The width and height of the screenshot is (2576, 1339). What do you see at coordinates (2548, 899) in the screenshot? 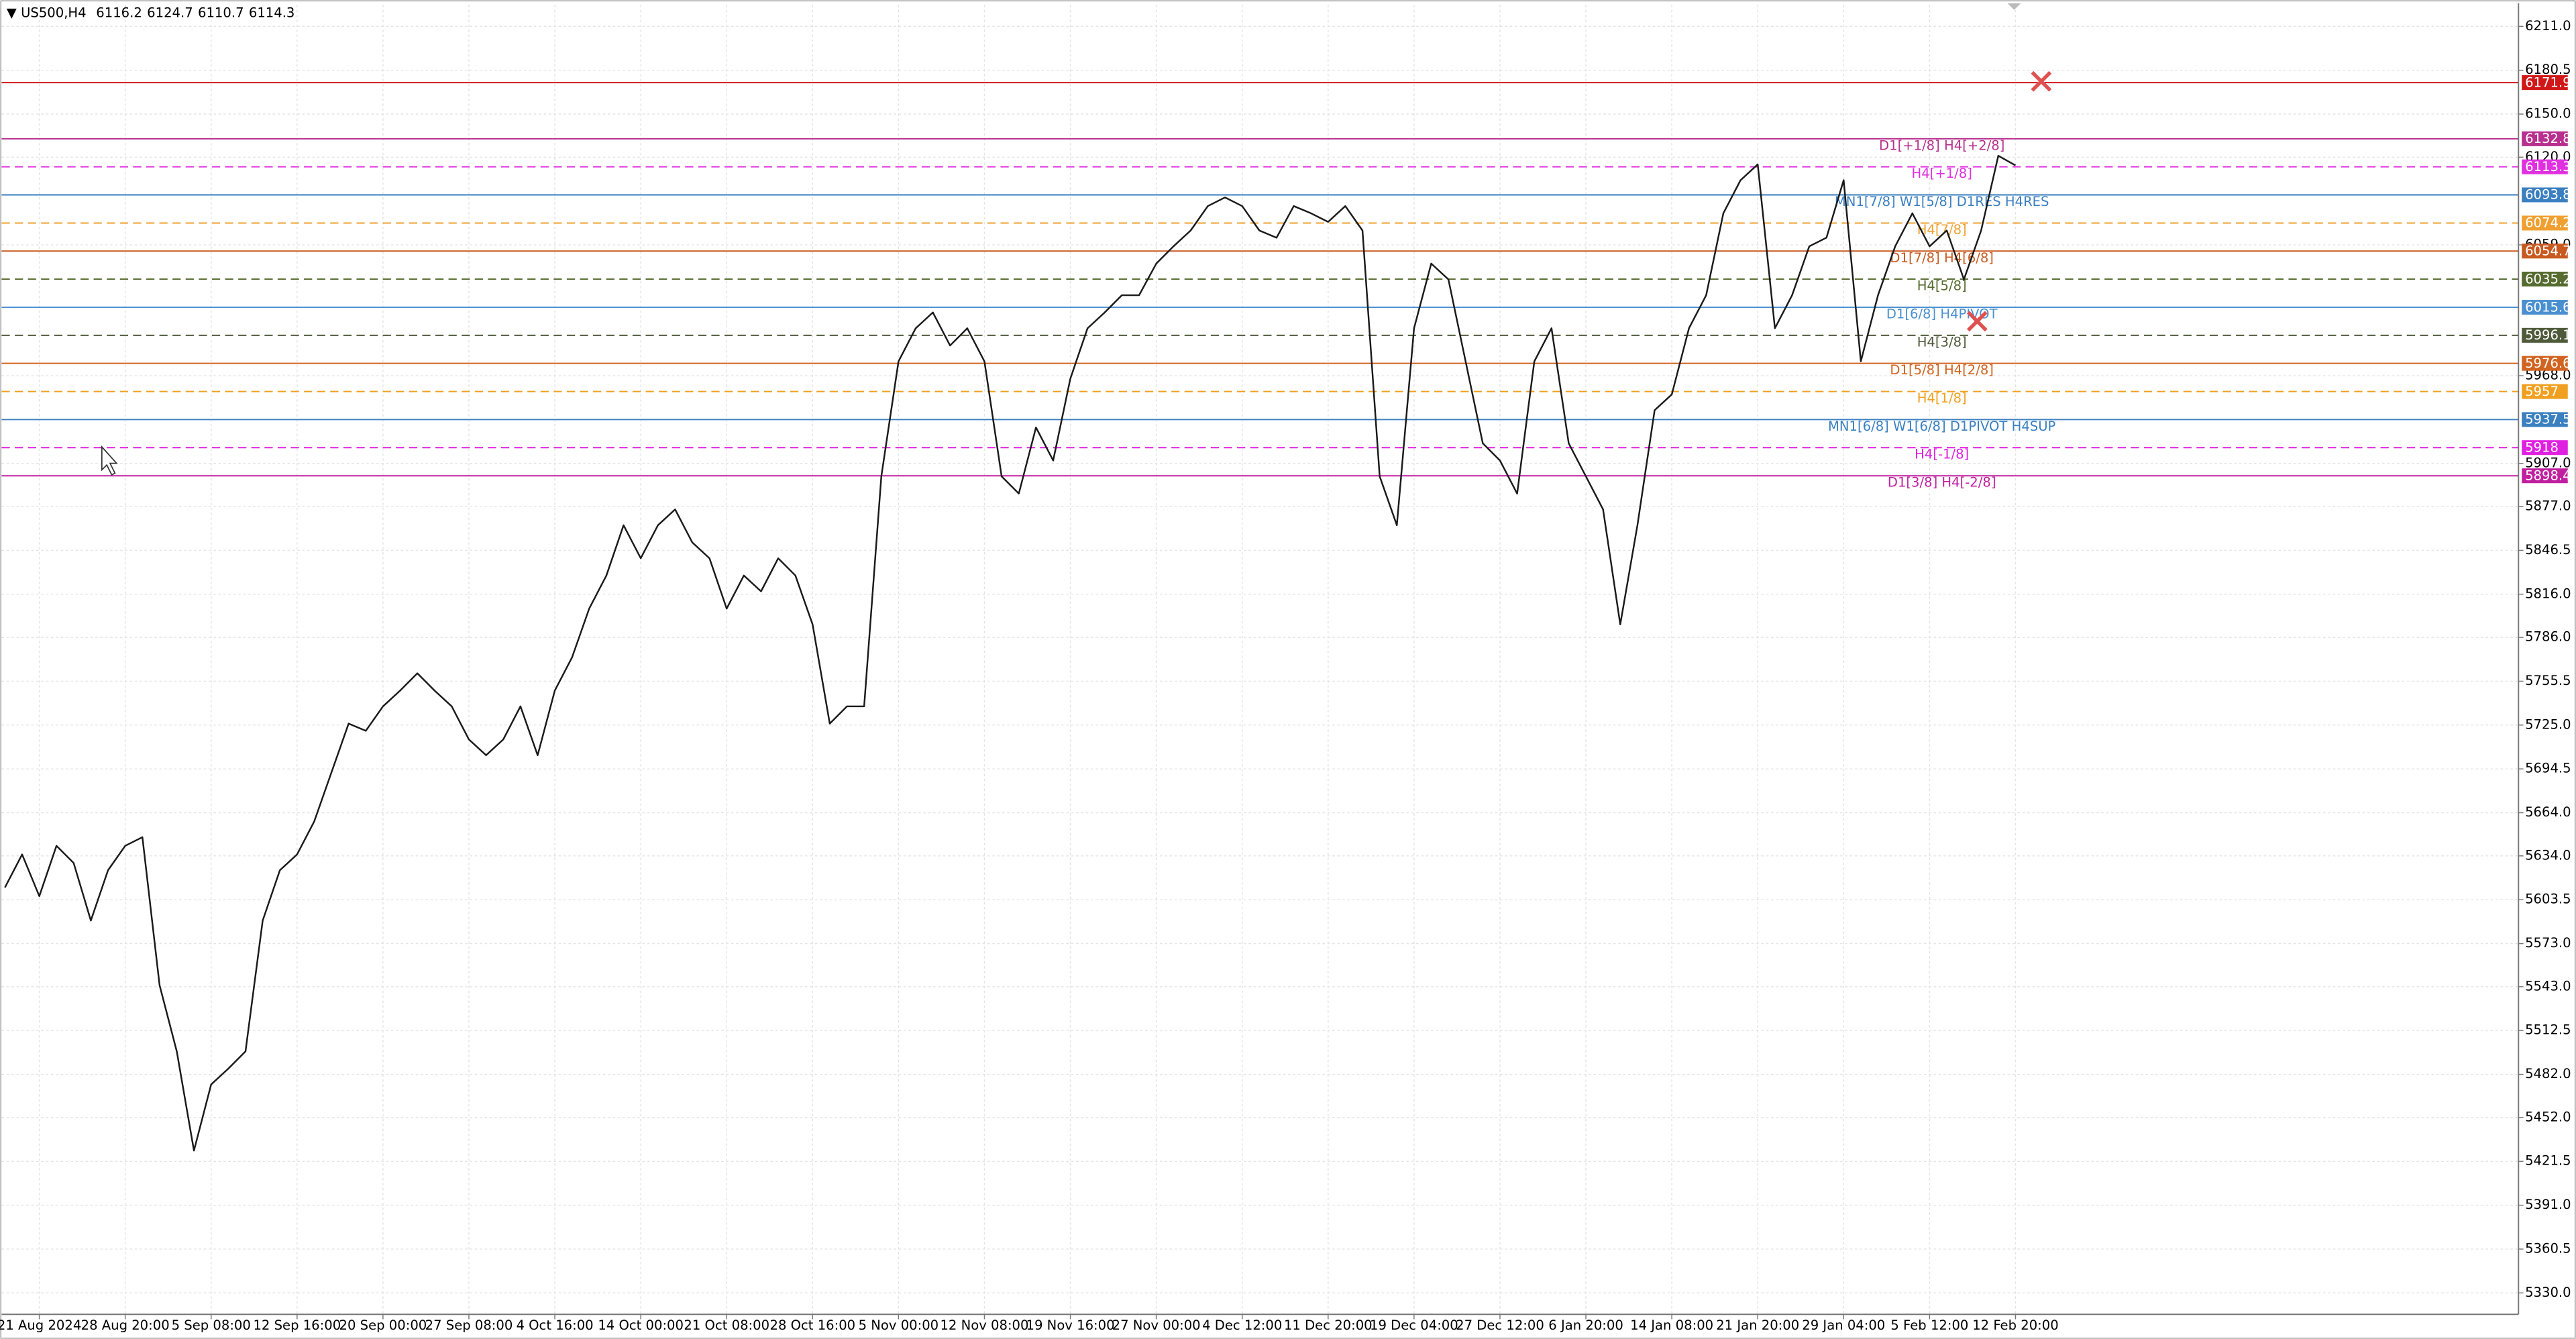
I see `y-tick-label: 5603.5` at bounding box center [2548, 899].